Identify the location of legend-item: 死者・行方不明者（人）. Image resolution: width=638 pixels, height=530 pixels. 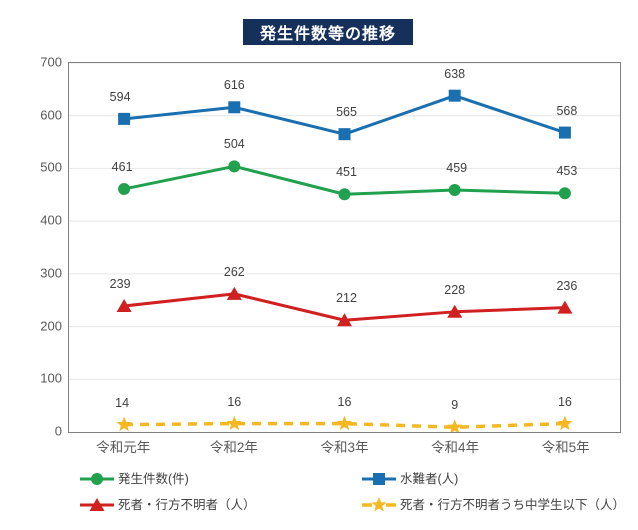
(168, 505).